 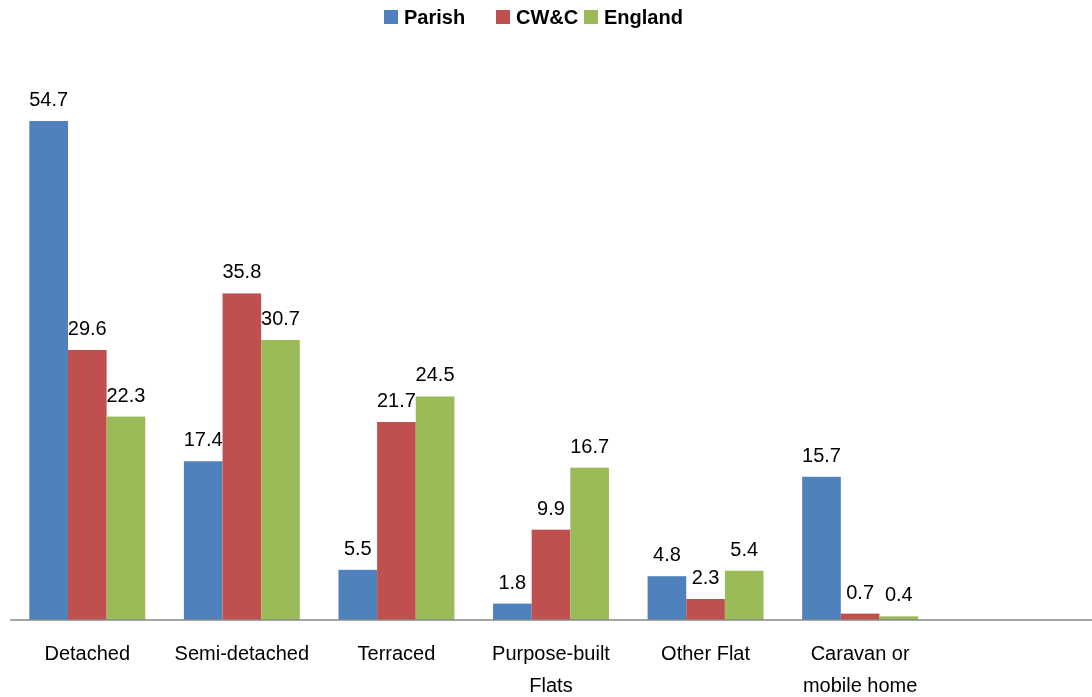 What do you see at coordinates (551, 669) in the screenshot?
I see `x-tick-label: Purpose-built Flats` at bounding box center [551, 669].